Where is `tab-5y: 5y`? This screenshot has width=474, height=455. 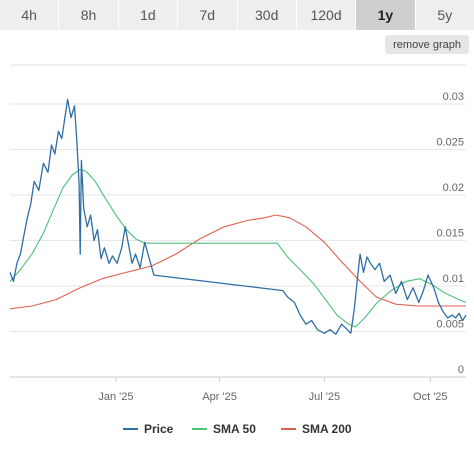 tab-5y: 5y is located at coordinates (444, 15).